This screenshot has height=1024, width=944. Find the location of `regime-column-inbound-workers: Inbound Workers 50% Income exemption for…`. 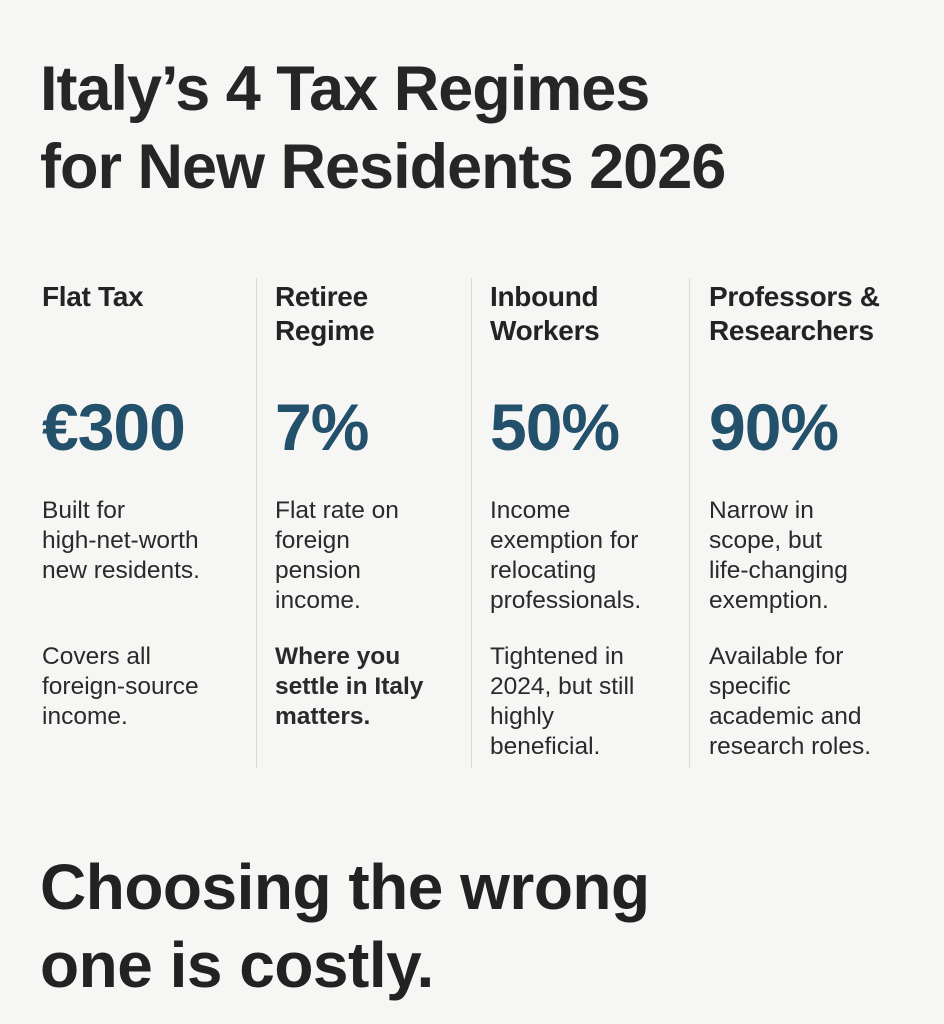

regime-column-inbound-workers: Inbound Workers 50% Income exemption for… is located at coordinates (587, 523).